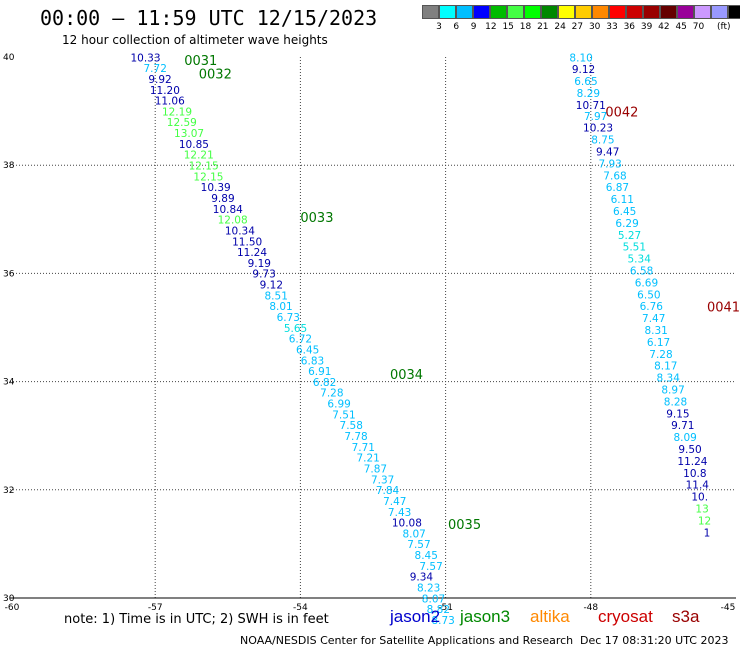 The height and width of the screenshot is (650, 740). I want to click on color-scale-label: 3, so click(439, 27).